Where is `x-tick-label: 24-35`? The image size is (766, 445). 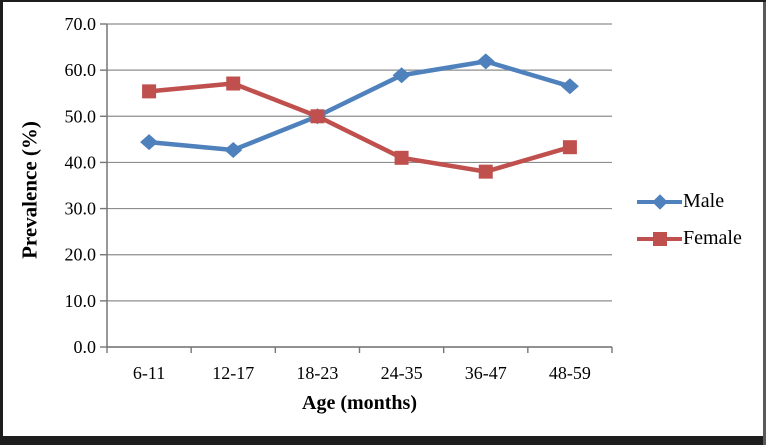 x-tick-label: 24-35 is located at coordinates (402, 373).